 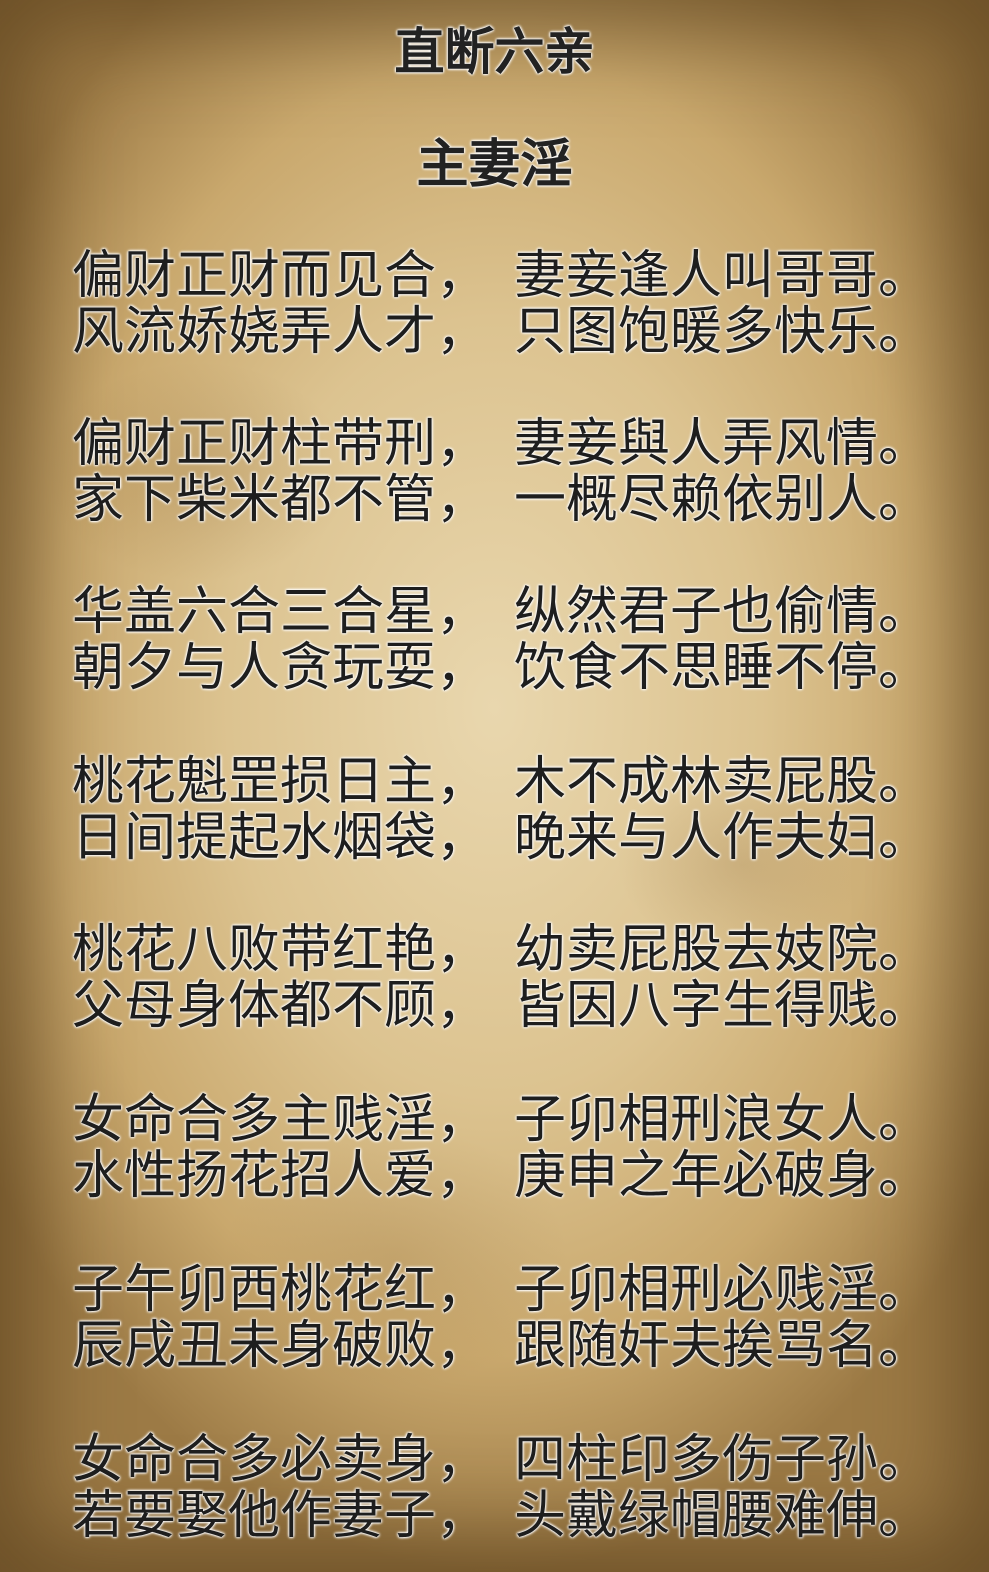 What do you see at coordinates (280, 838) in the screenshot?
I see `verse-half: 日间提起水烟袋，` at bounding box center [280, 838].